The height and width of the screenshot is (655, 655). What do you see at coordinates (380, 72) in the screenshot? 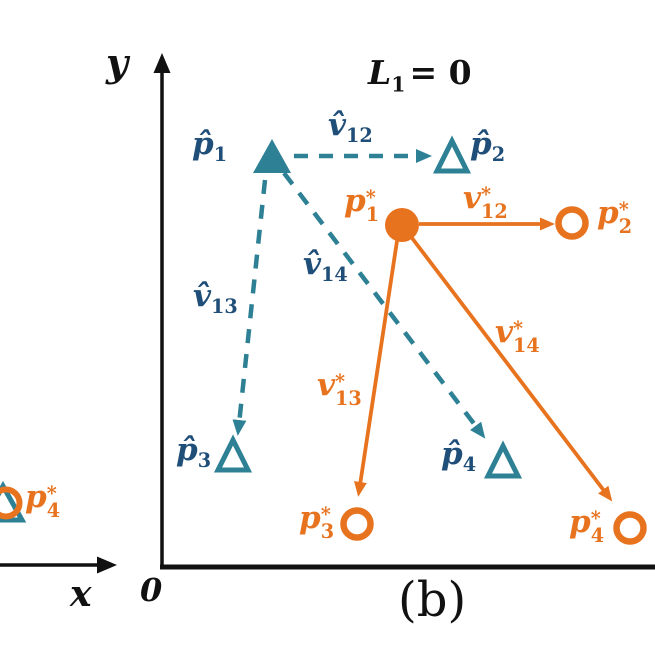
I see `title-base: L` at bounding box center [380, 72].